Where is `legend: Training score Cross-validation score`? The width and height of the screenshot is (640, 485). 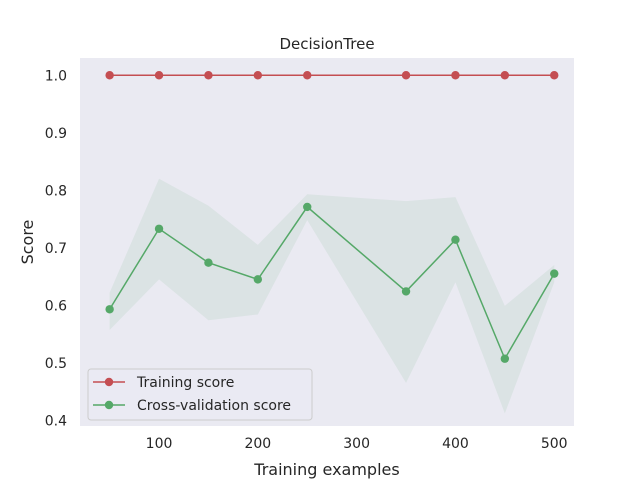
legend: Training score Cross-validation score is located at coordinates (200, 394).